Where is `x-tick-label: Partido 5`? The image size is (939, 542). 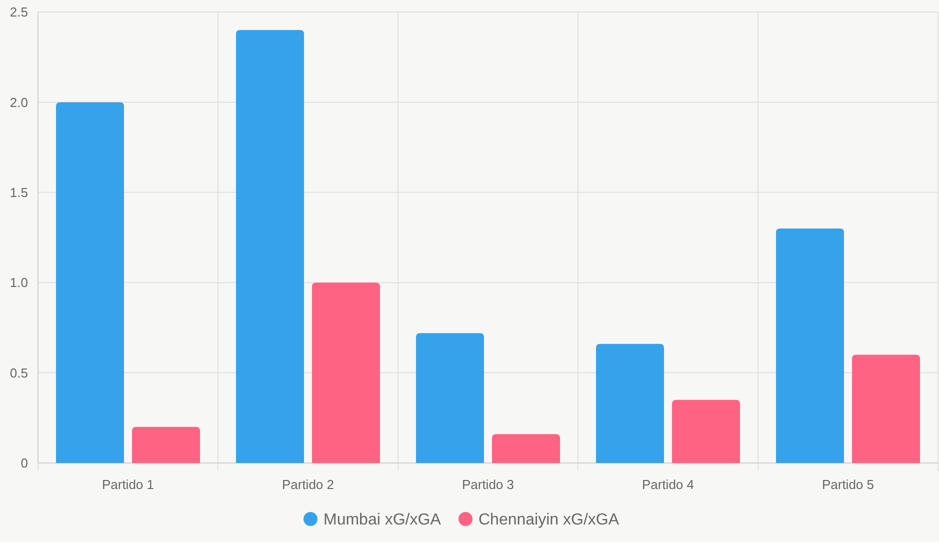
x-tick-label: Partido 5 is located at coordinates (848, 484).